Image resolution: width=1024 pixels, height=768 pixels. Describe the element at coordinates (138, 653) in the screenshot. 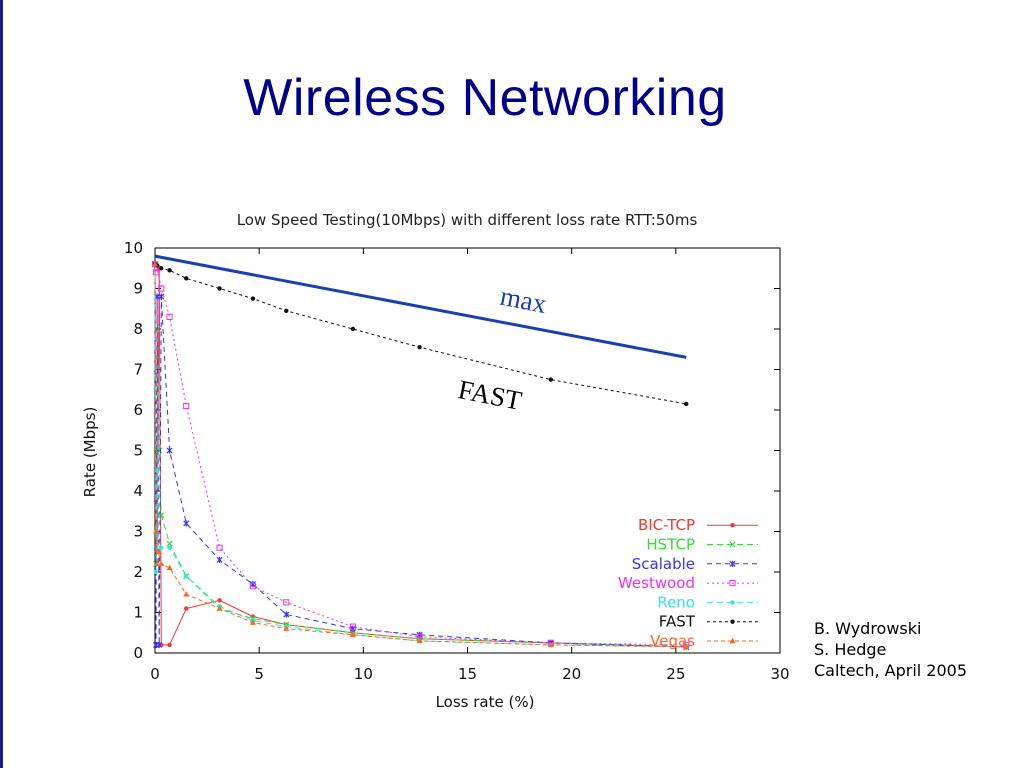

I see `y-tick-label: 0` at that location.